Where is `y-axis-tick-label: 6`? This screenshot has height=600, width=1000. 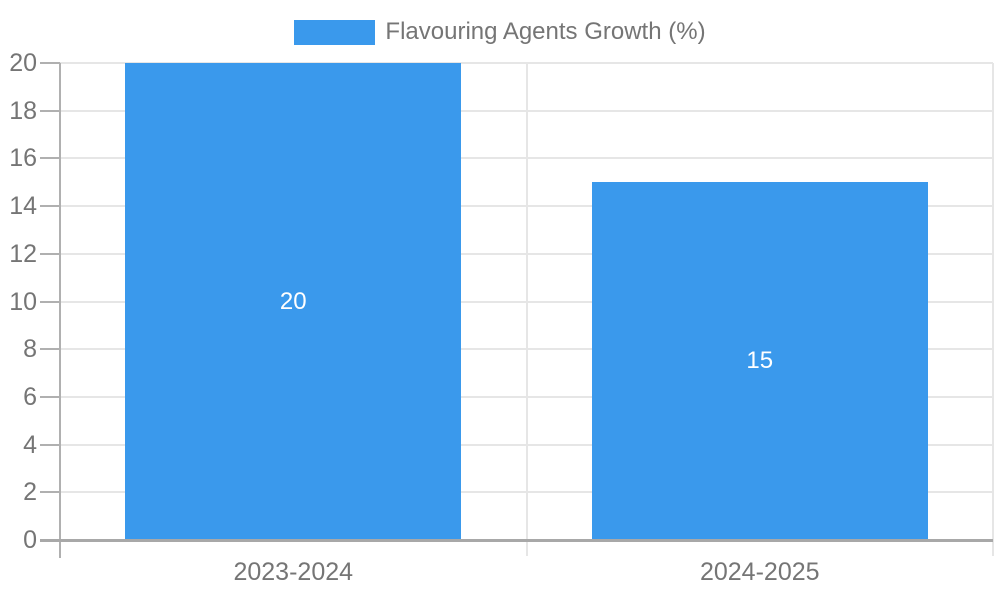
y-axis-tick-label: 6 is located at coordinates (30, 396).